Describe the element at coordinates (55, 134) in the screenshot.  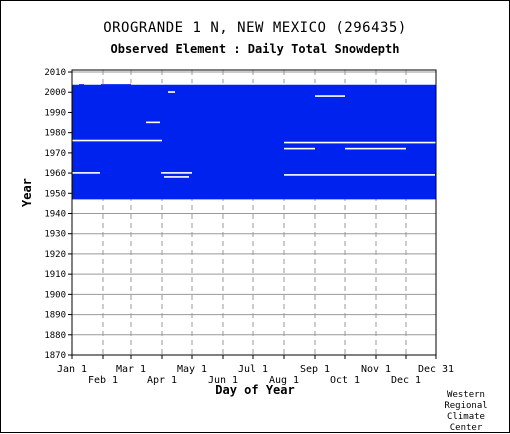
I see `y-tick-label: 1980` at that location.